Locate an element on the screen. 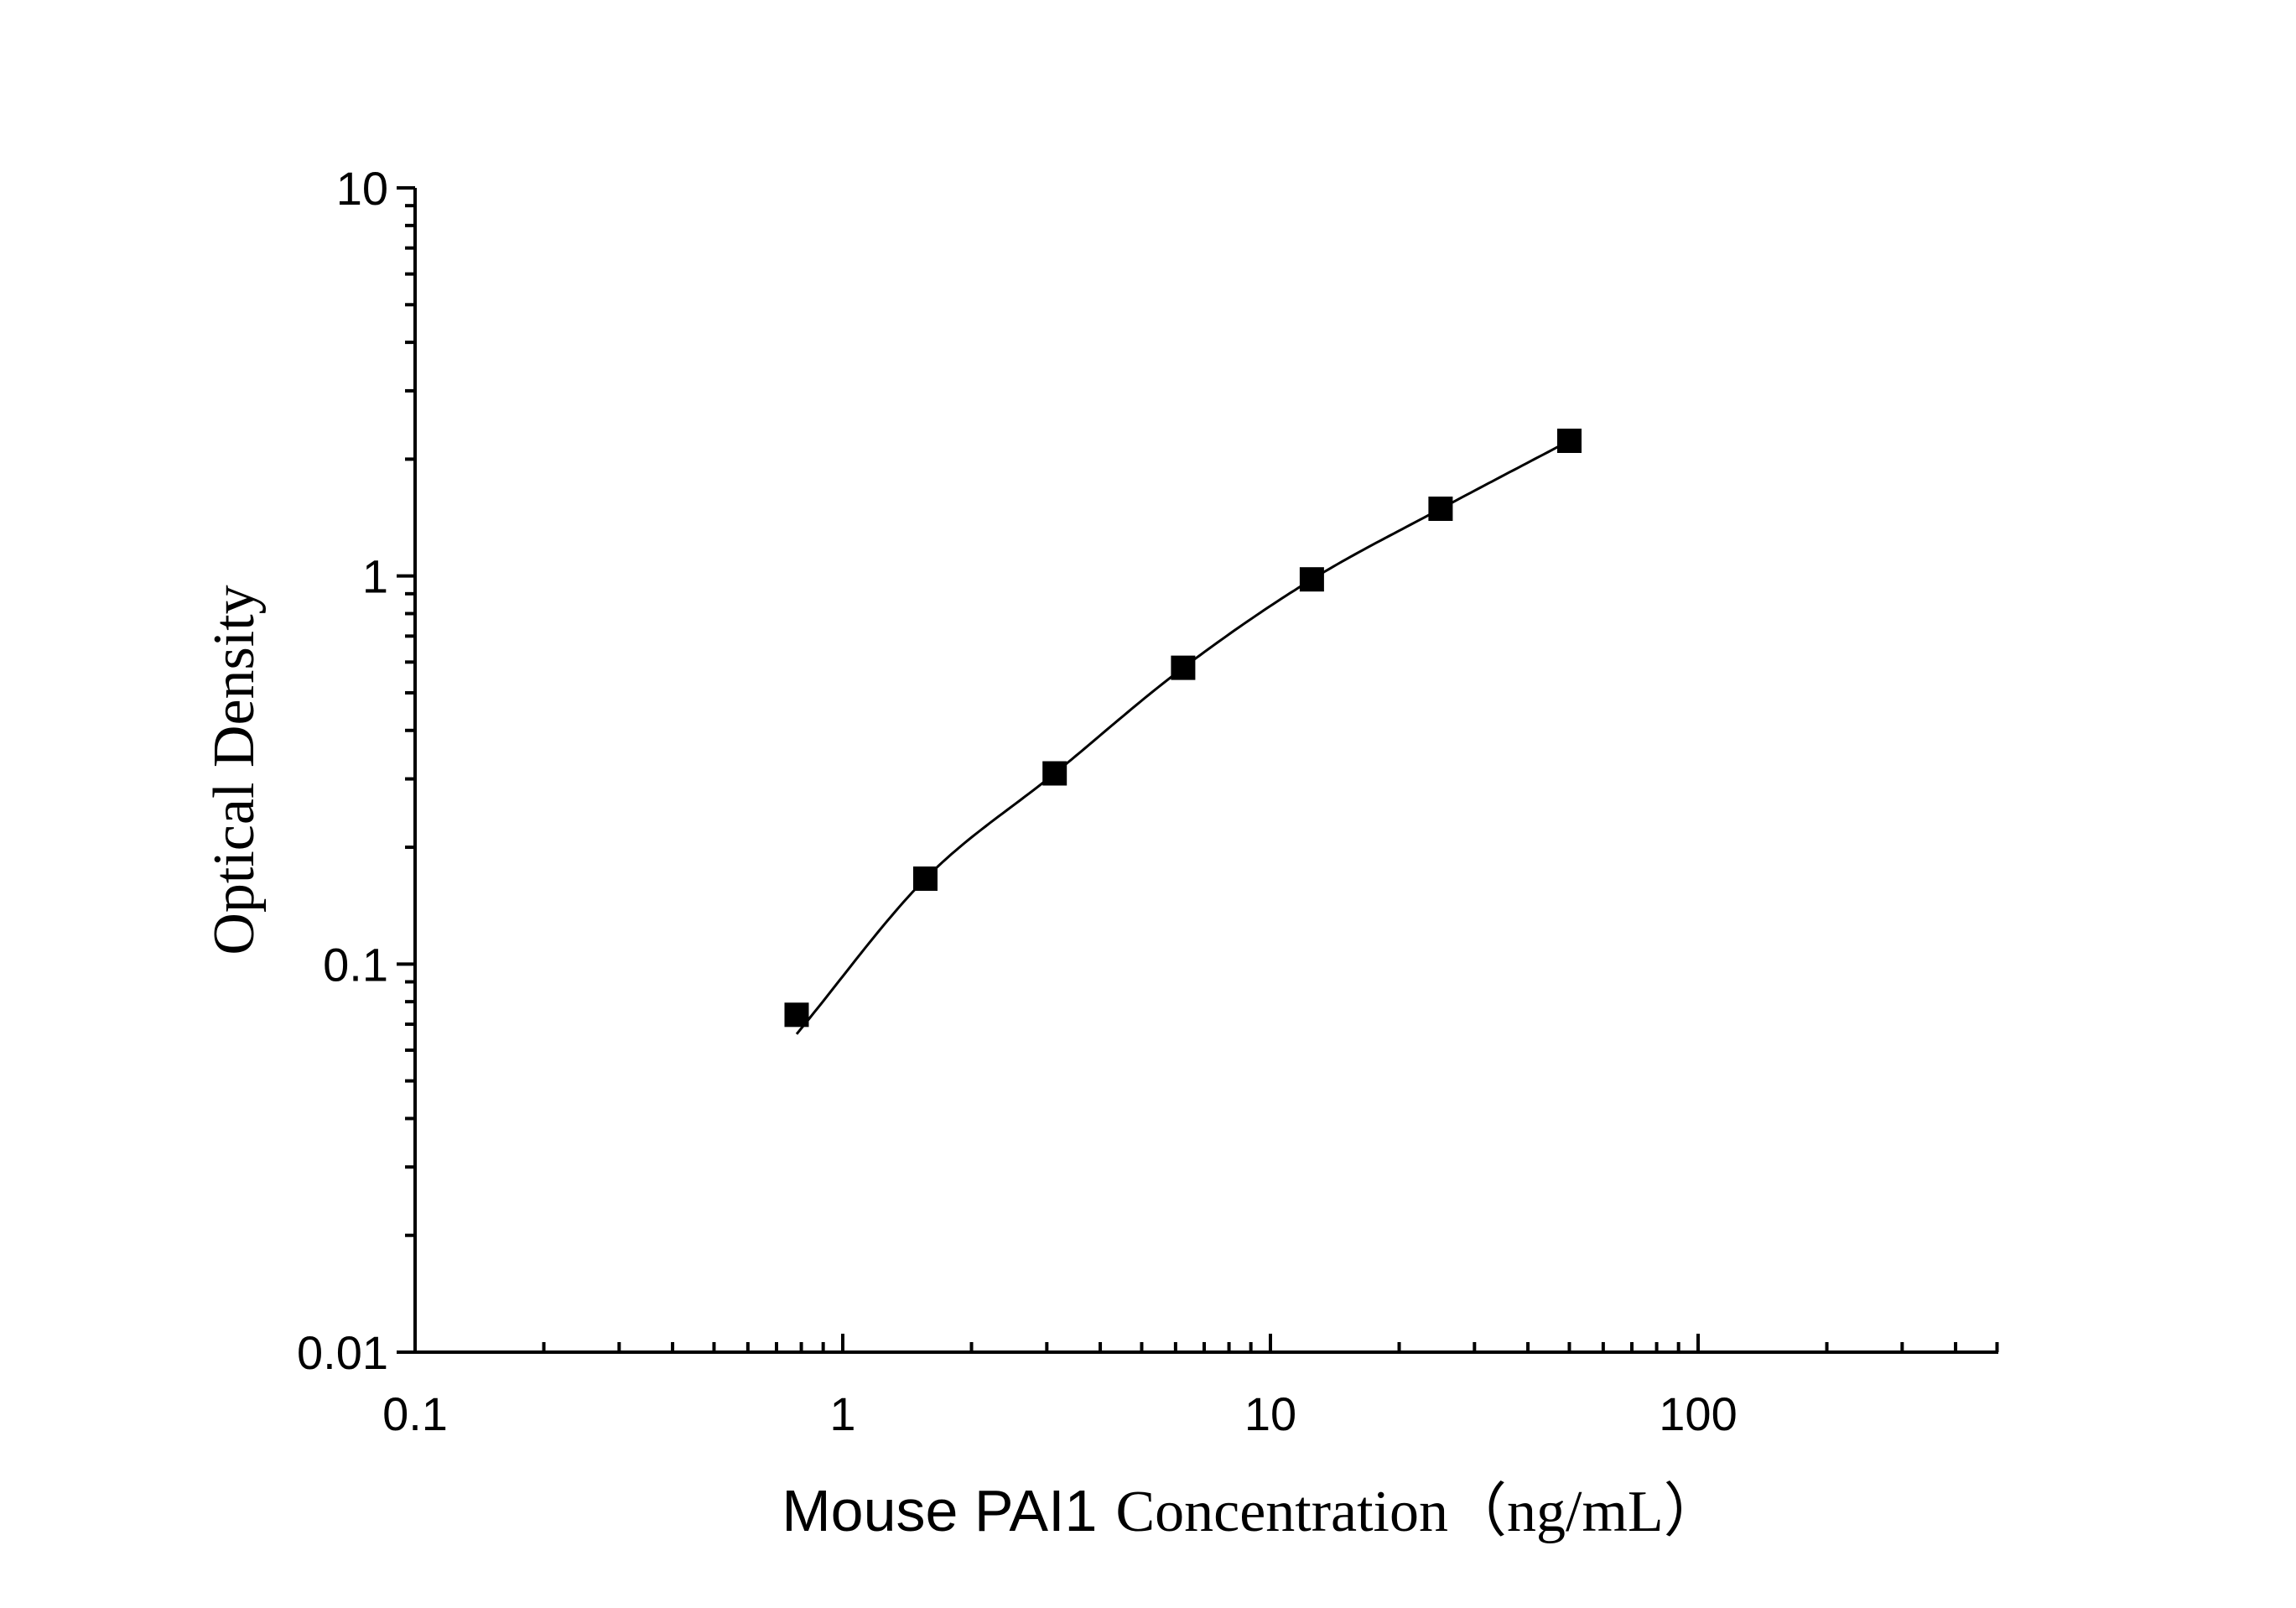  x-axis-title-prefix: Mouse PAI1 is located at coordinates (939, 1510).